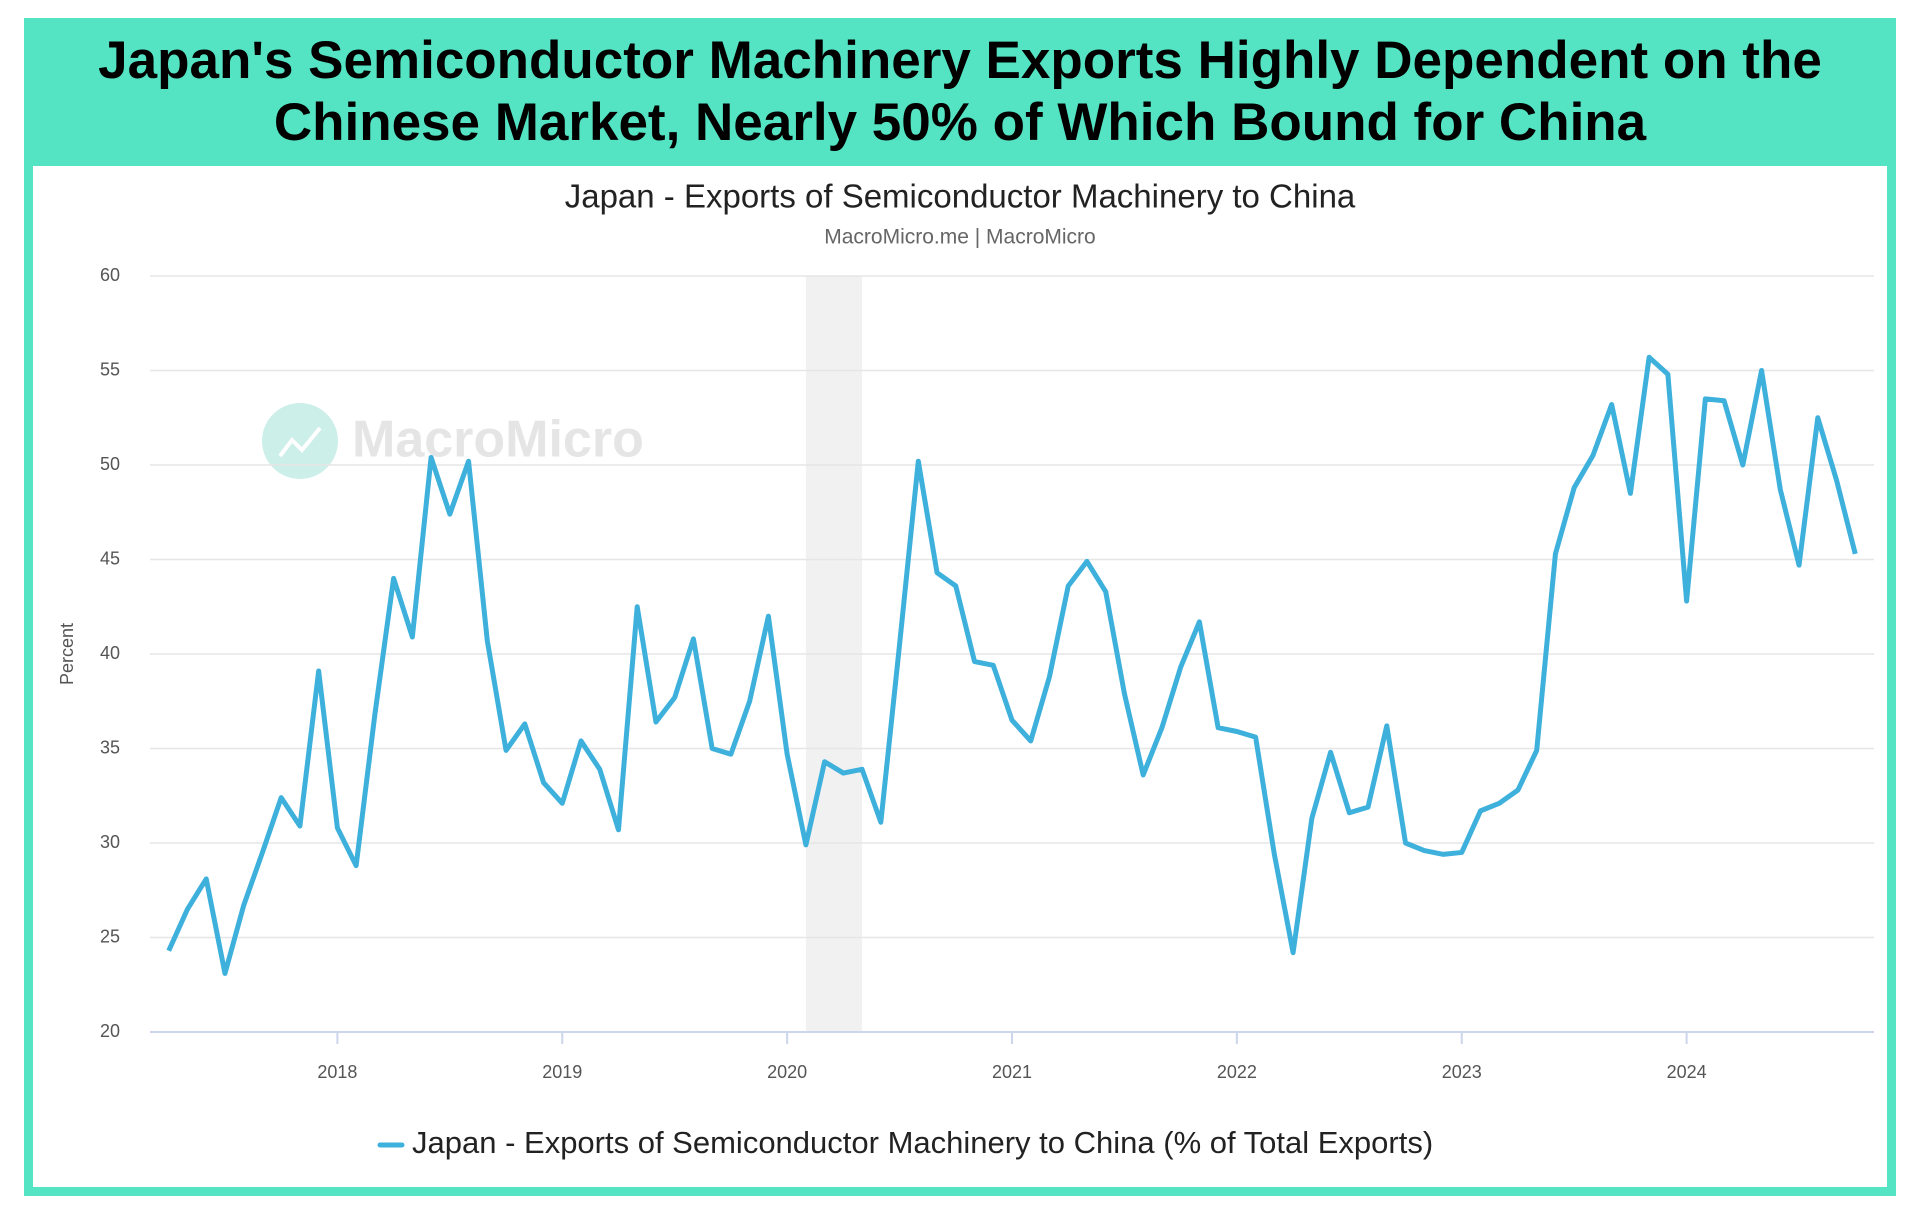 The width and height of the screenshot is (1920, 1211). I want to click on y-tick-label: 55, so click(110, 369).